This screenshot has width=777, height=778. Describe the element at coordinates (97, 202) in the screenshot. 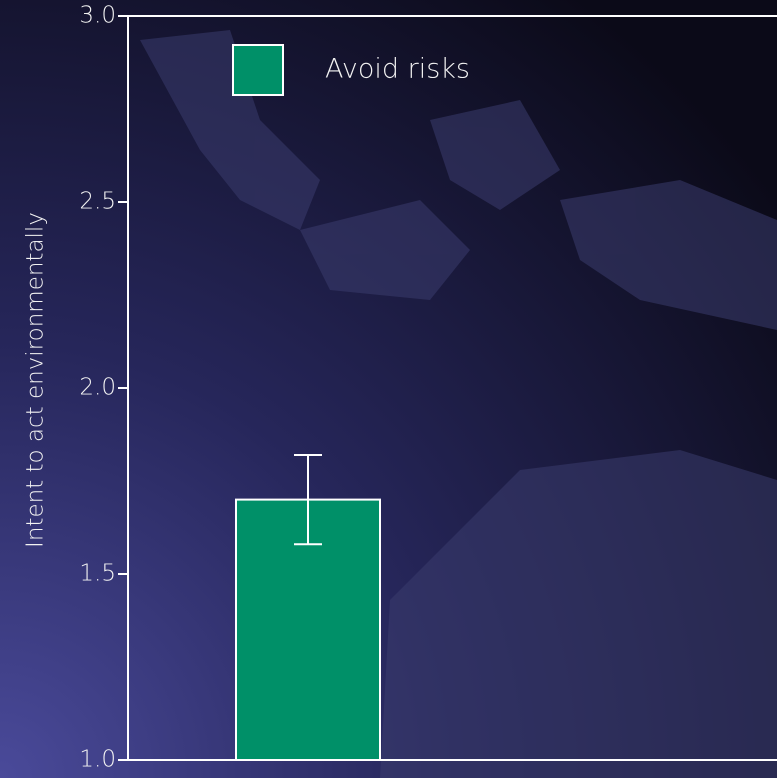

I see `y-tick-label: 2.5` at that location.